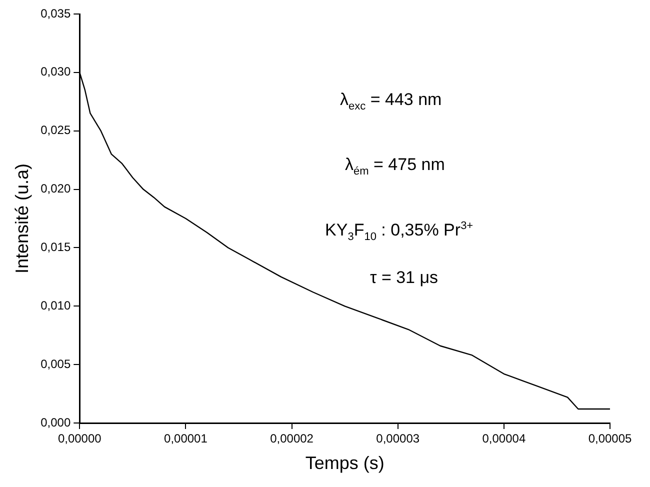  Describe the element at coordinates (398, 439) in the screenshot. I see `x-tick-label: 0,00003` at that location.